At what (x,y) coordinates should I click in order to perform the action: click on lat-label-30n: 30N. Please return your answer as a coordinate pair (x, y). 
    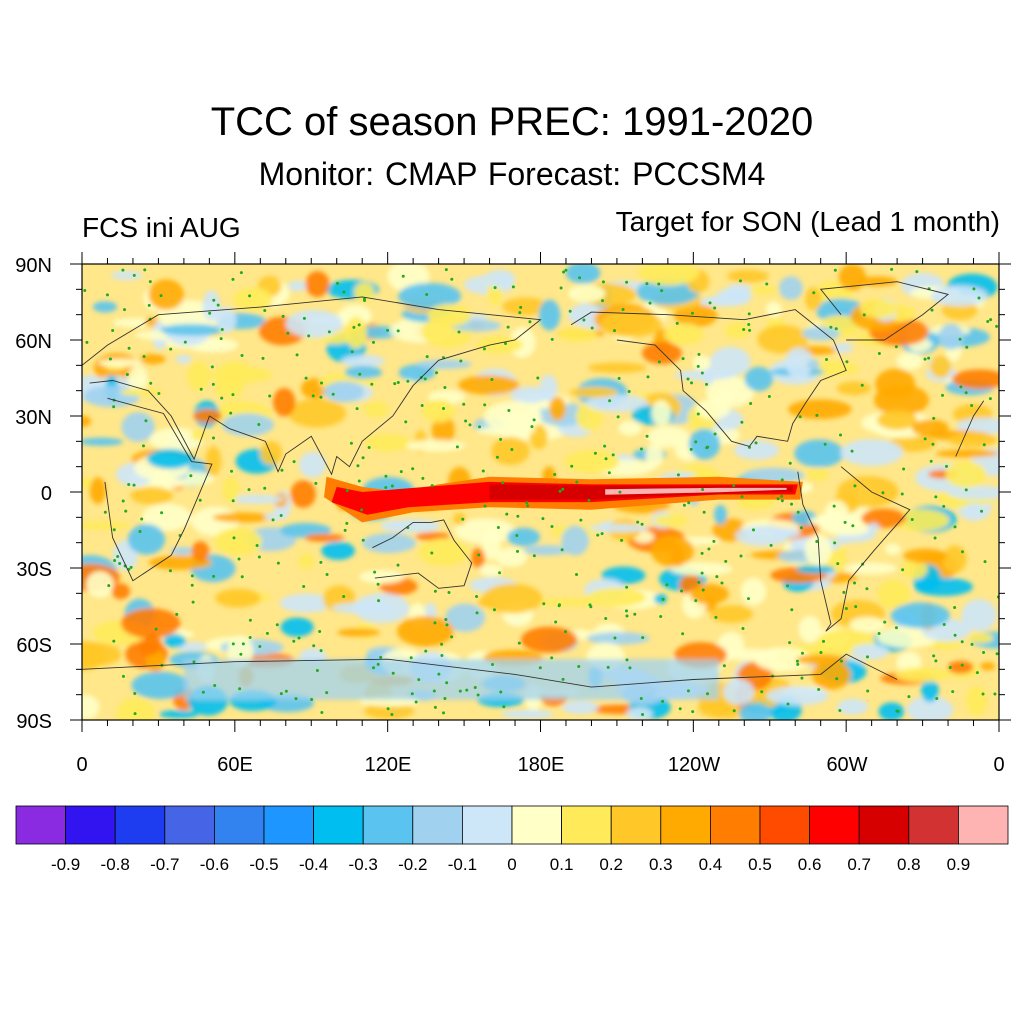
    Looking at the image, I should click on (33, 418).